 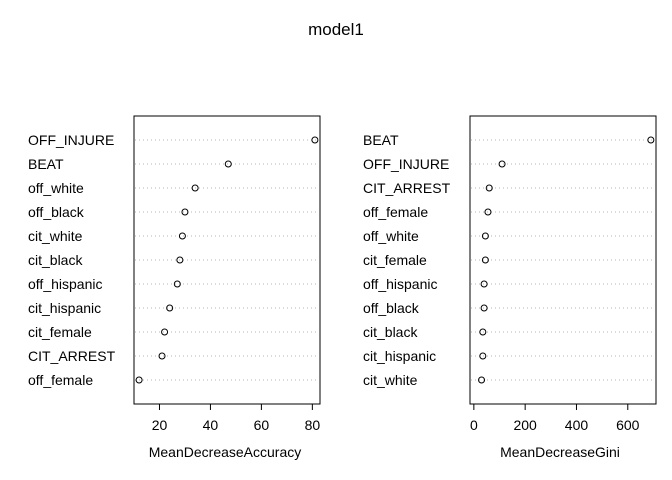 I want to click on tick-label: 400, so click(x=577, y=425).